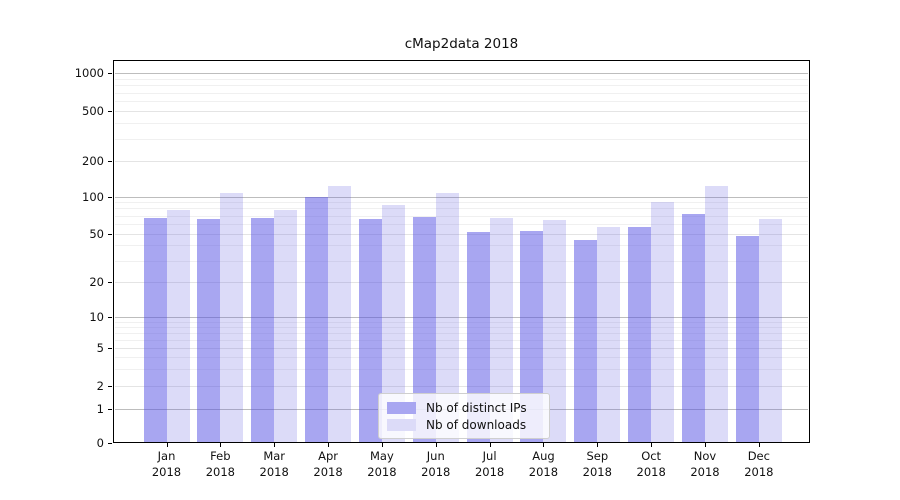  What do you see at coordinates (401, 424) in the screenshot?
I see `legend-swatch-downloads` at bounding box center [401, 424].